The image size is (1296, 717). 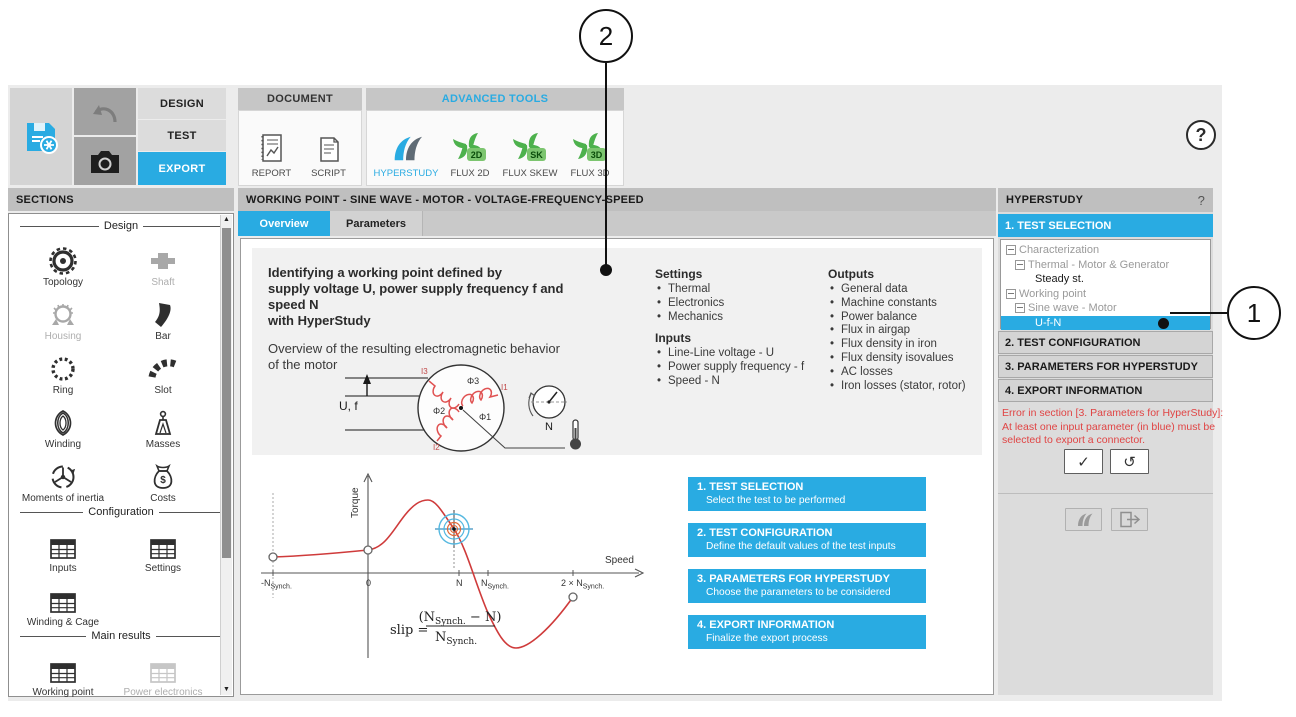 I want to click on sidebar-item-housing: Housing, so click(x=63, y=315).